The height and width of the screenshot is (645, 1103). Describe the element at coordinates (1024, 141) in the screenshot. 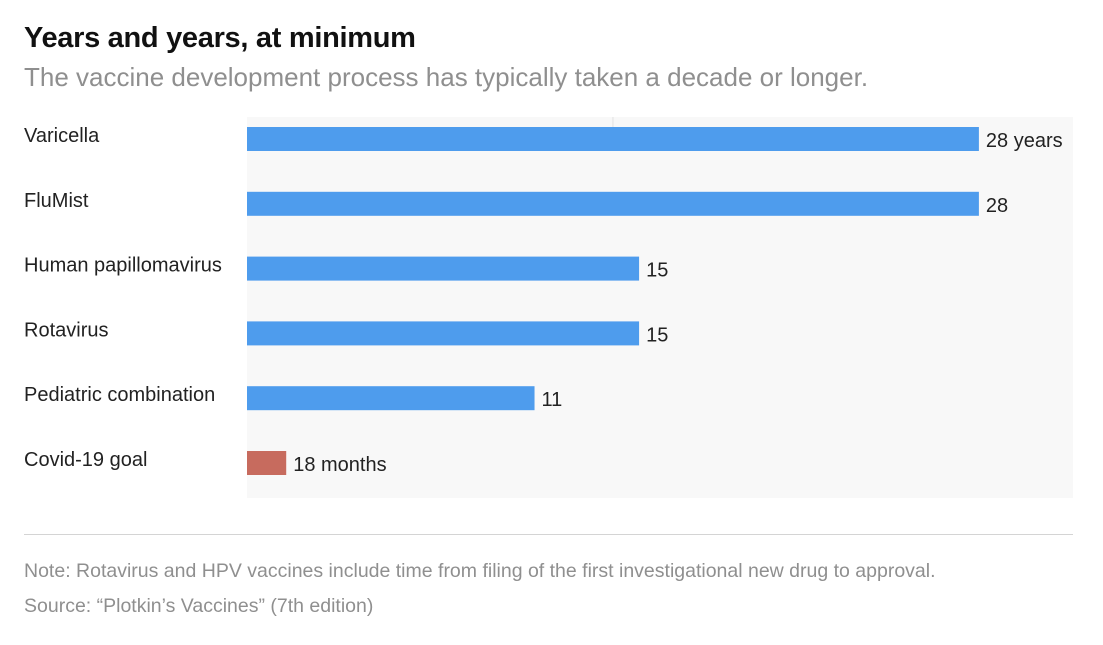

I see `value-label: 28 years` at that location.